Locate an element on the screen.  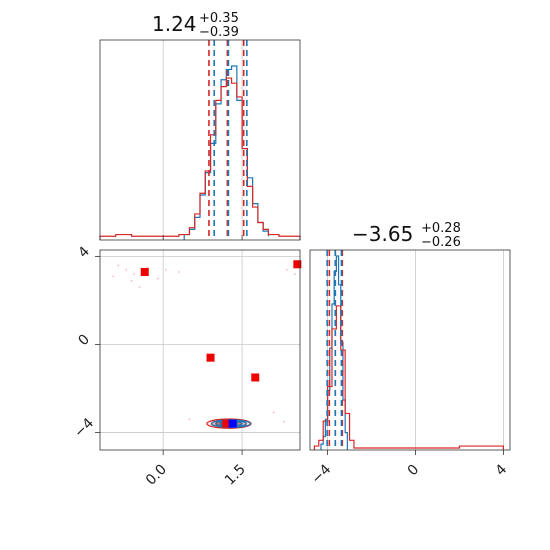
title-2-median: −3.65 is located at coordinates (382, 234).